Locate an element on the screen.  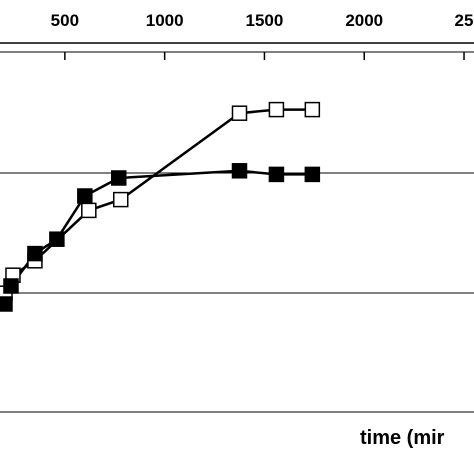
x-axis-ticks is located at coordinates (264, 56).